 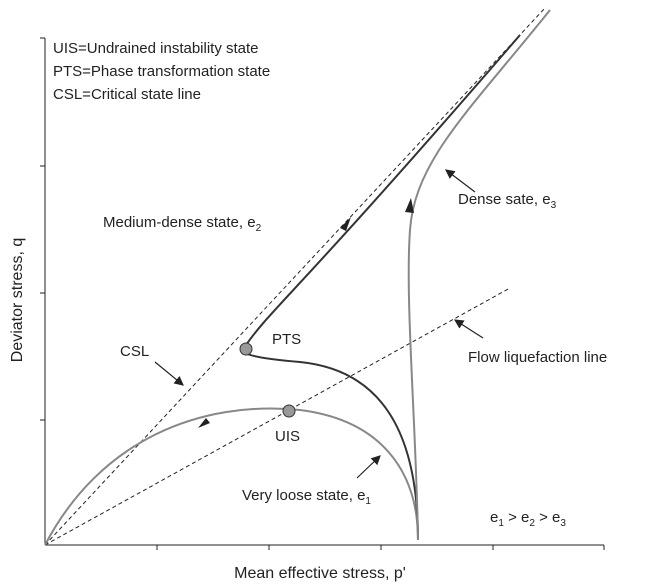 I want to click on label: Very loose state, e1, so click(x=306, y=497).